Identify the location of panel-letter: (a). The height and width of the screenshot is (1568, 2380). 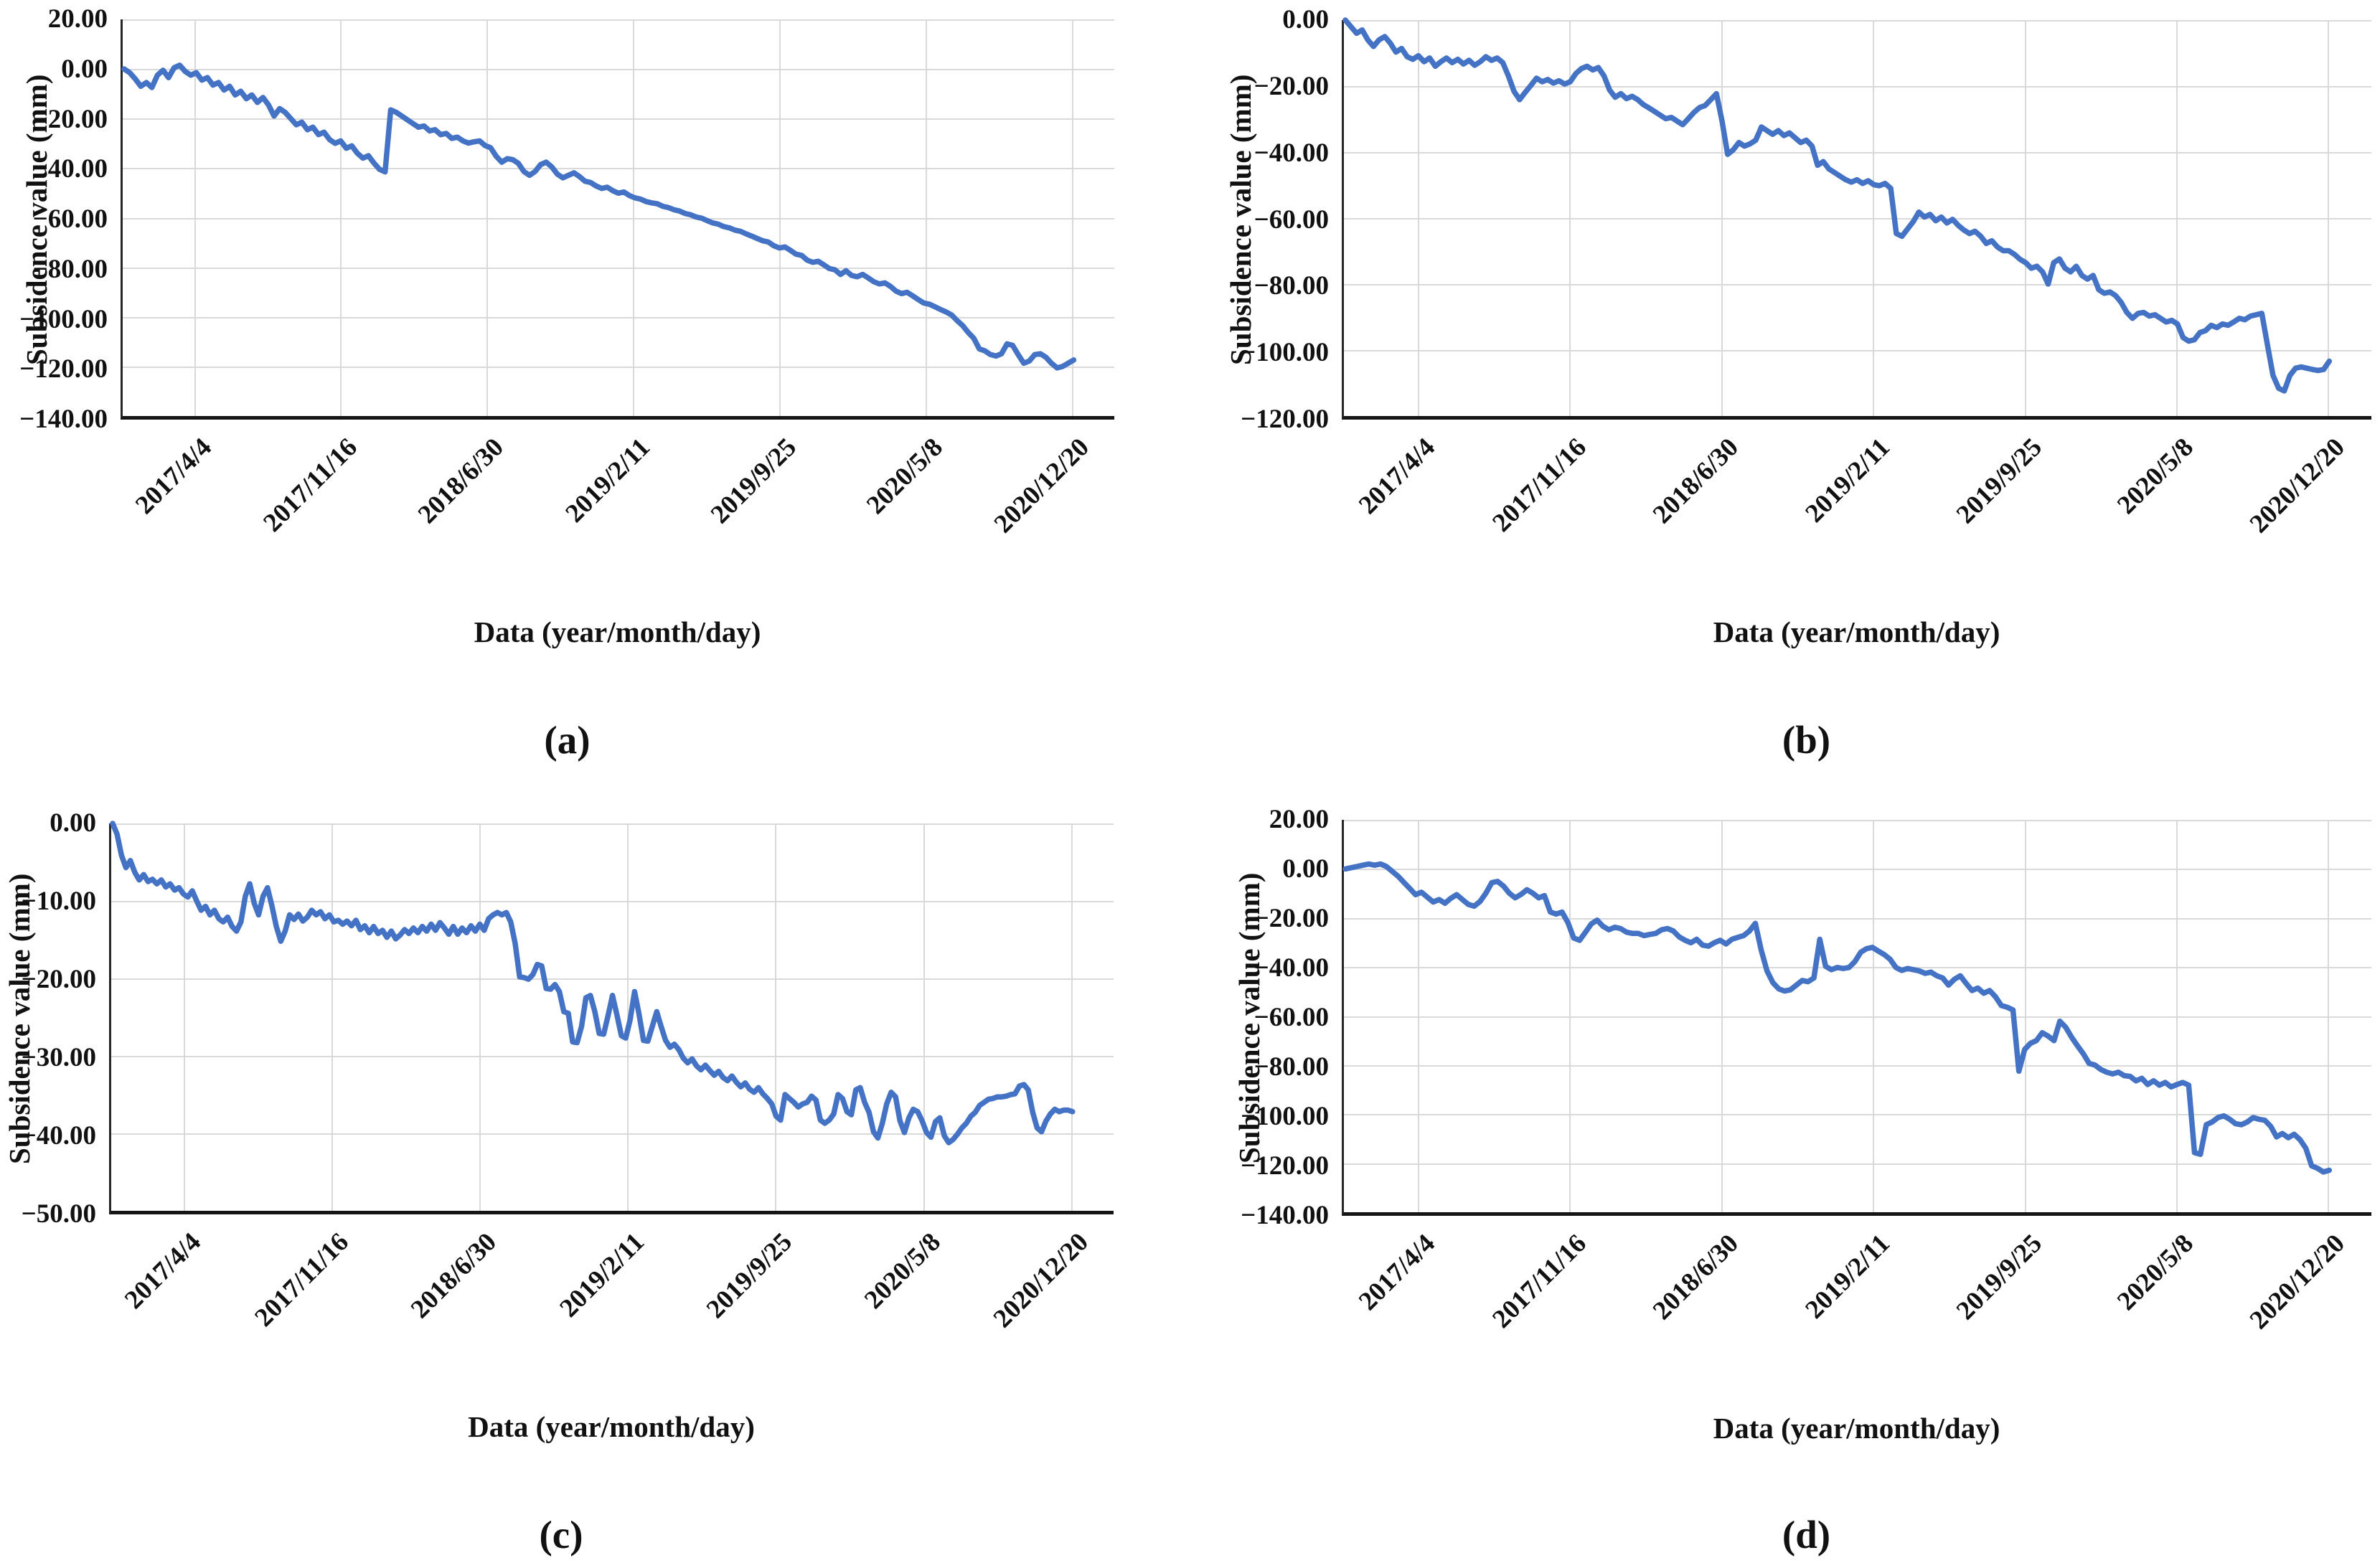
(567, 740).